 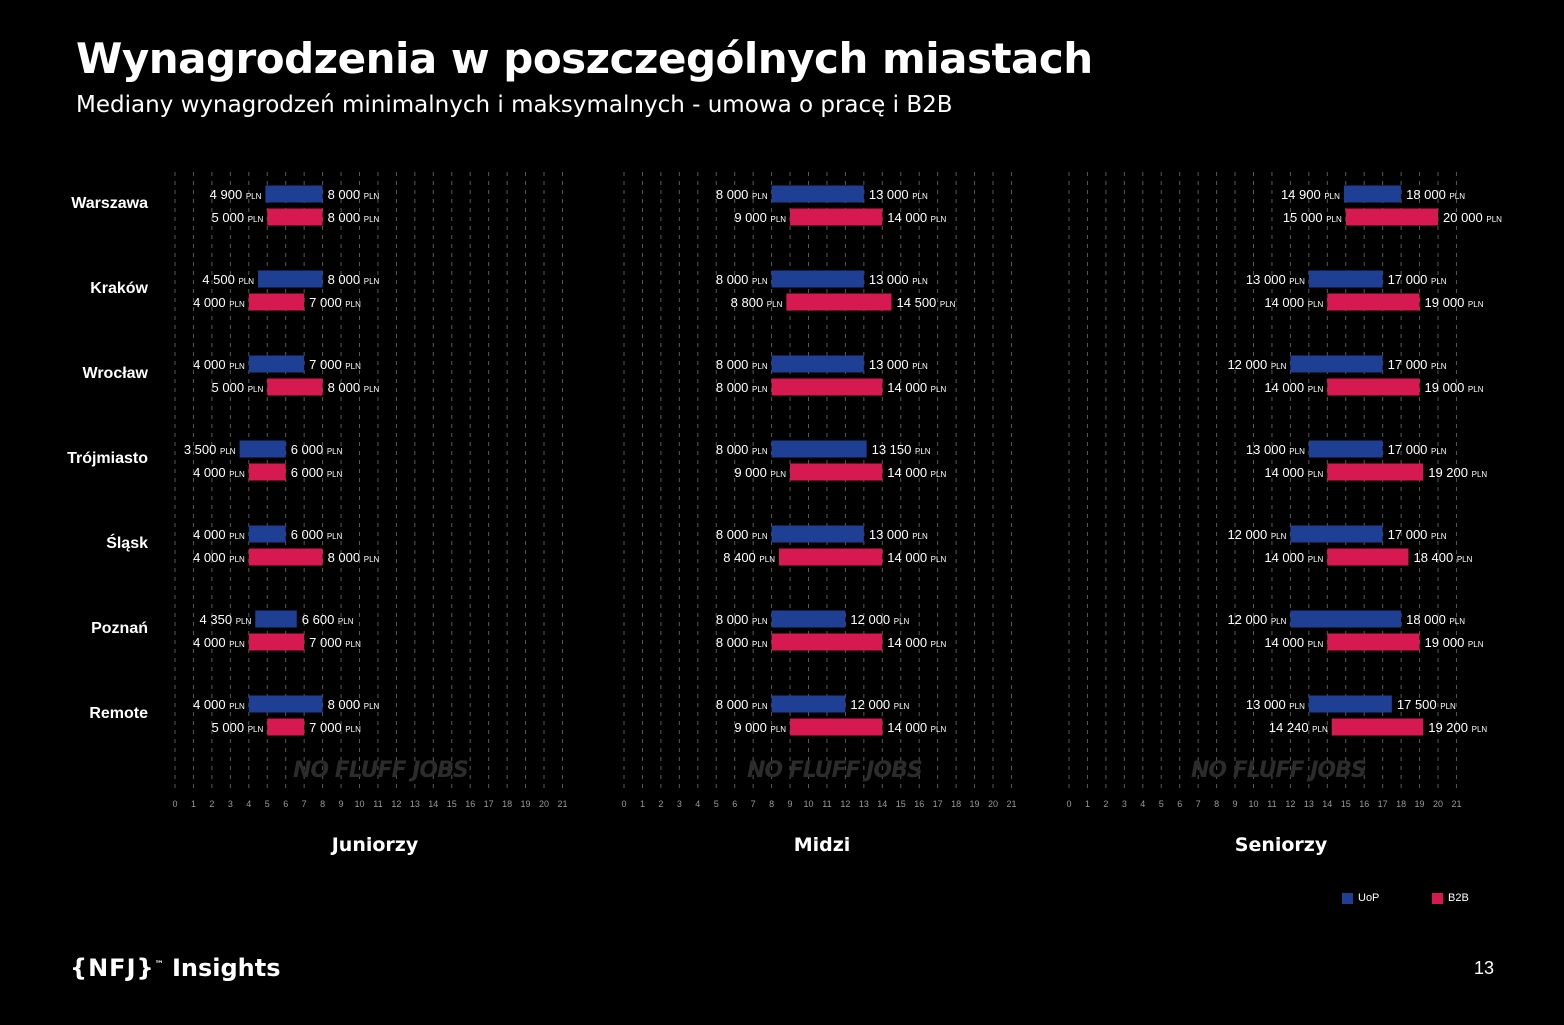 What do you see at coordinates (226, 619) in the screenshot?
I see `bar-min-label: 4 350 PLN` at bounding box center [226, 619].